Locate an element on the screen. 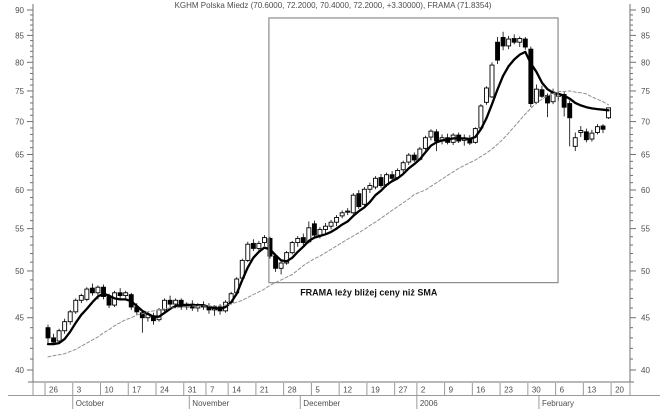  date-tick-label: 12 is located at coordinates (347, 390).